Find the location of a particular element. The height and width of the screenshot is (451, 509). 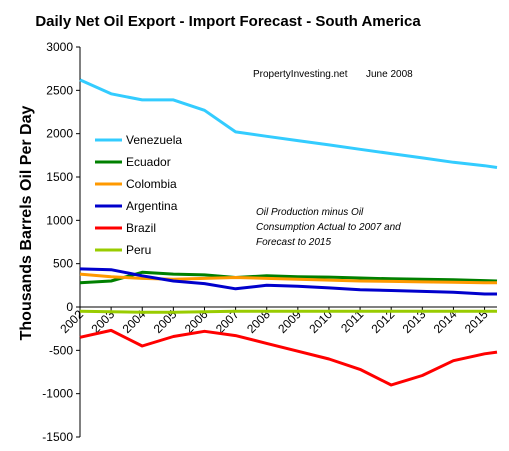

annotation-source: PropertyInvesting.net June 2008 is located at coordinates (333, 74).